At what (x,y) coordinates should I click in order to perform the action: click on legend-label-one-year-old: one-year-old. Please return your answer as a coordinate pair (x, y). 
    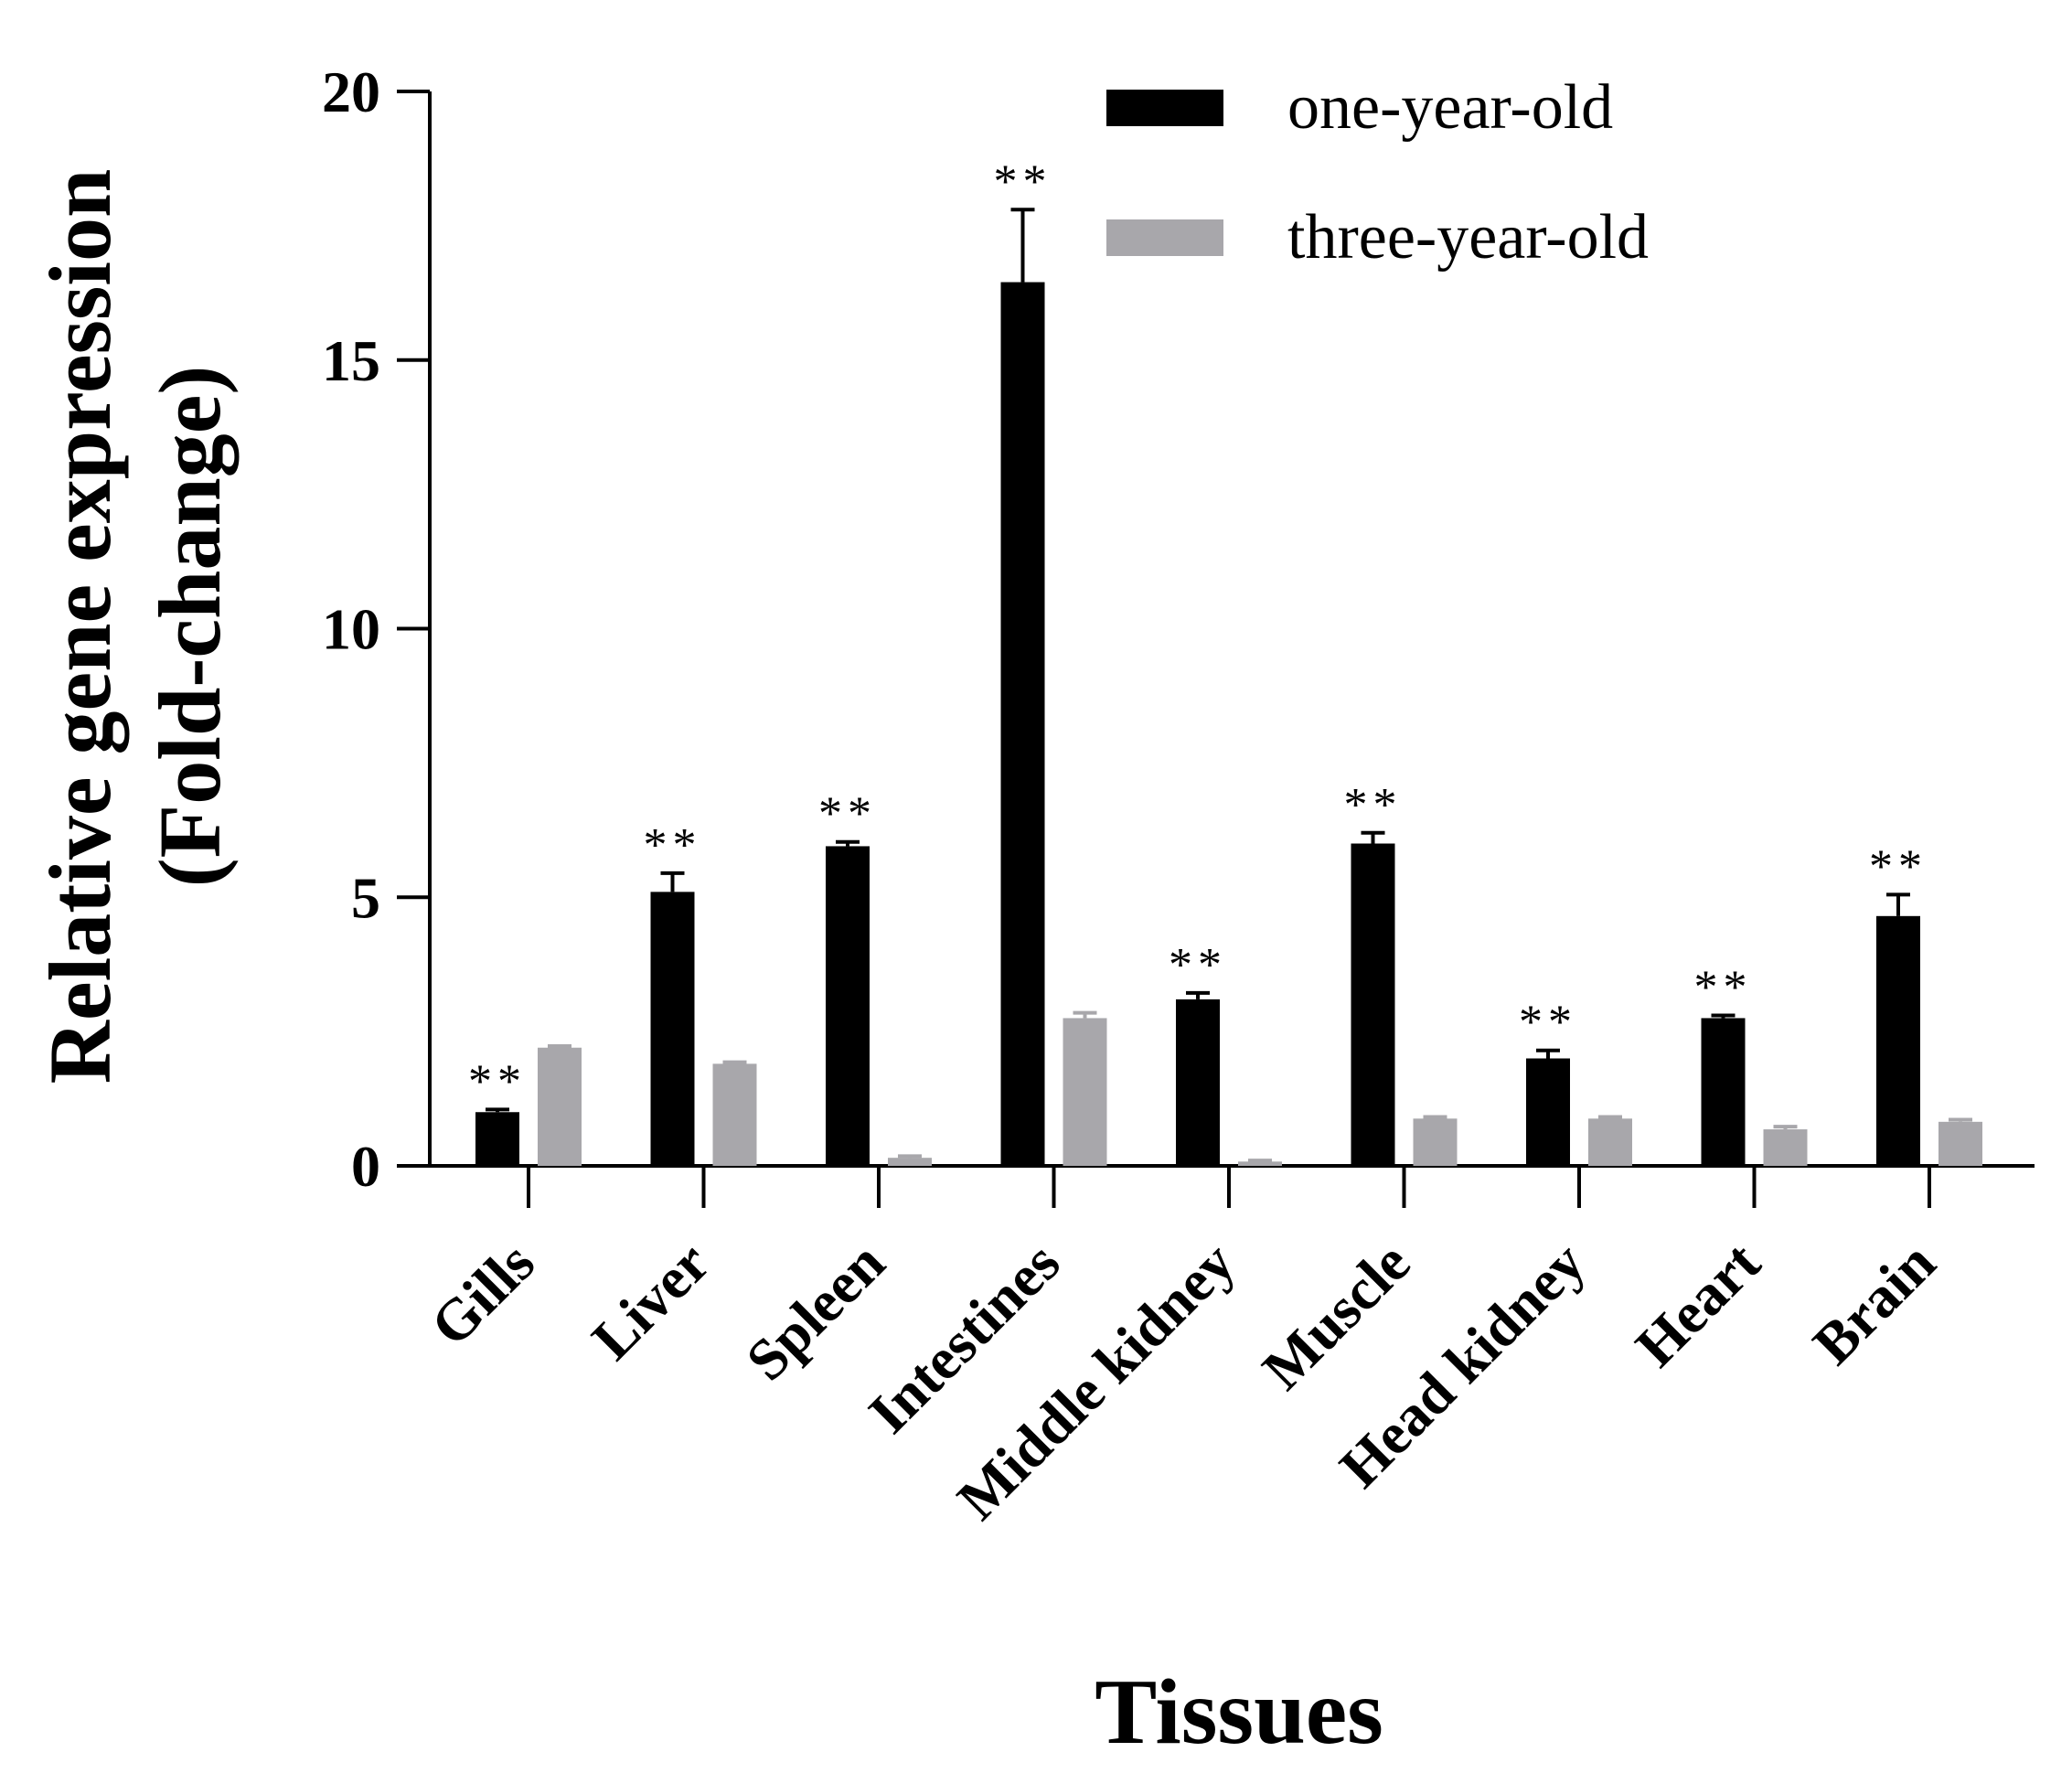
    Looking at the image, I should click on (1450, 107).